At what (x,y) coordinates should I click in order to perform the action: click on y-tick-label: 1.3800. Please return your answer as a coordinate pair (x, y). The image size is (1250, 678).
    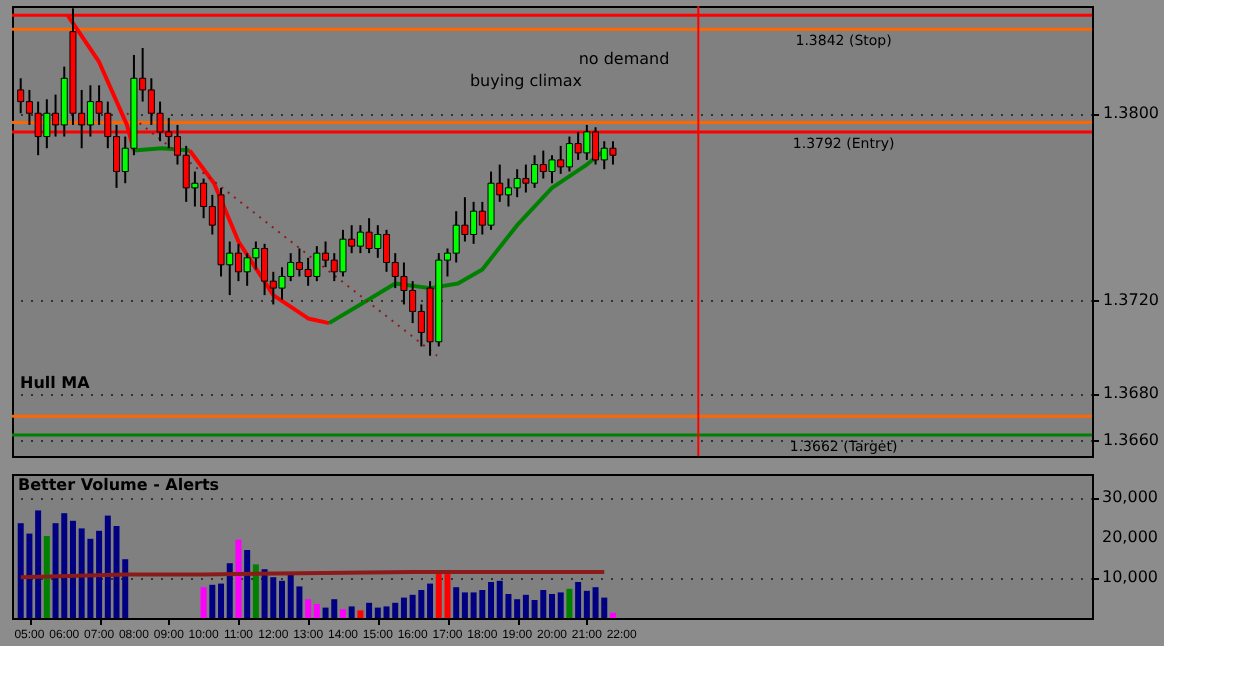
    Looking at the image, I should click on (1131, 113).